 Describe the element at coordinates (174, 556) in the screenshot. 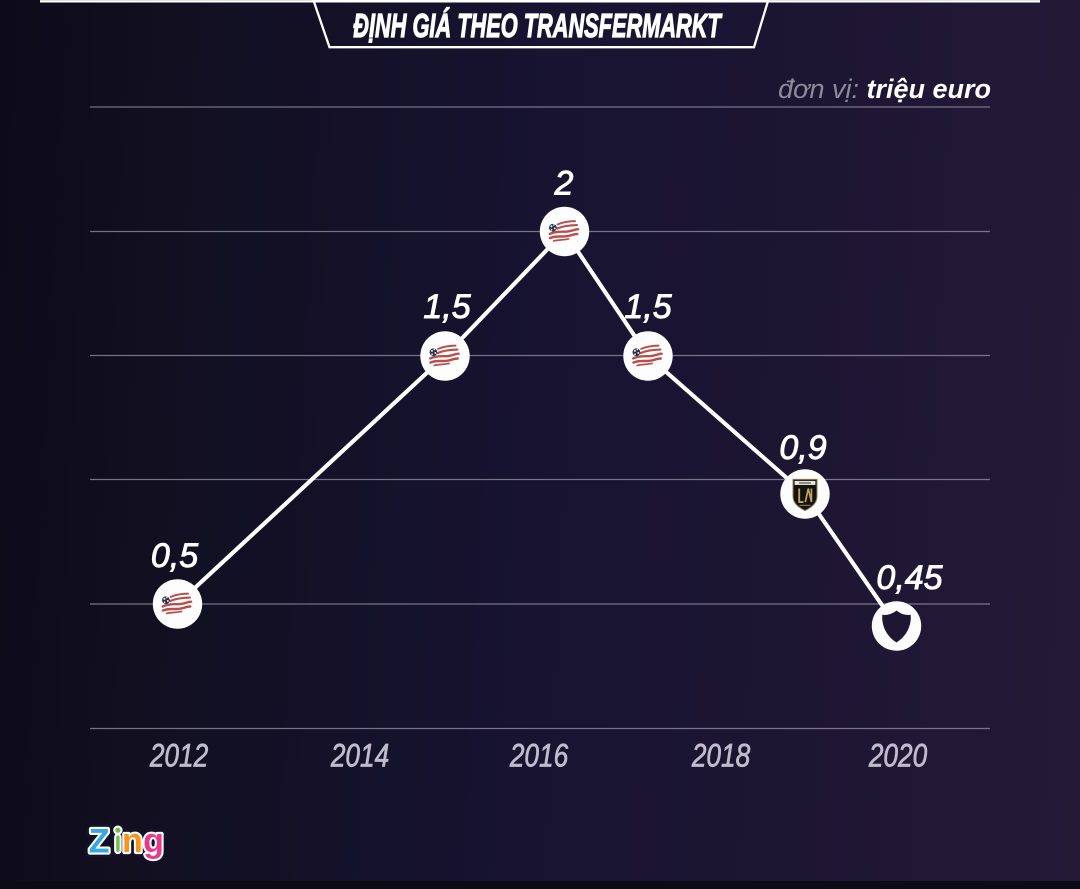

I see `svg-text: 0,5` at that location.